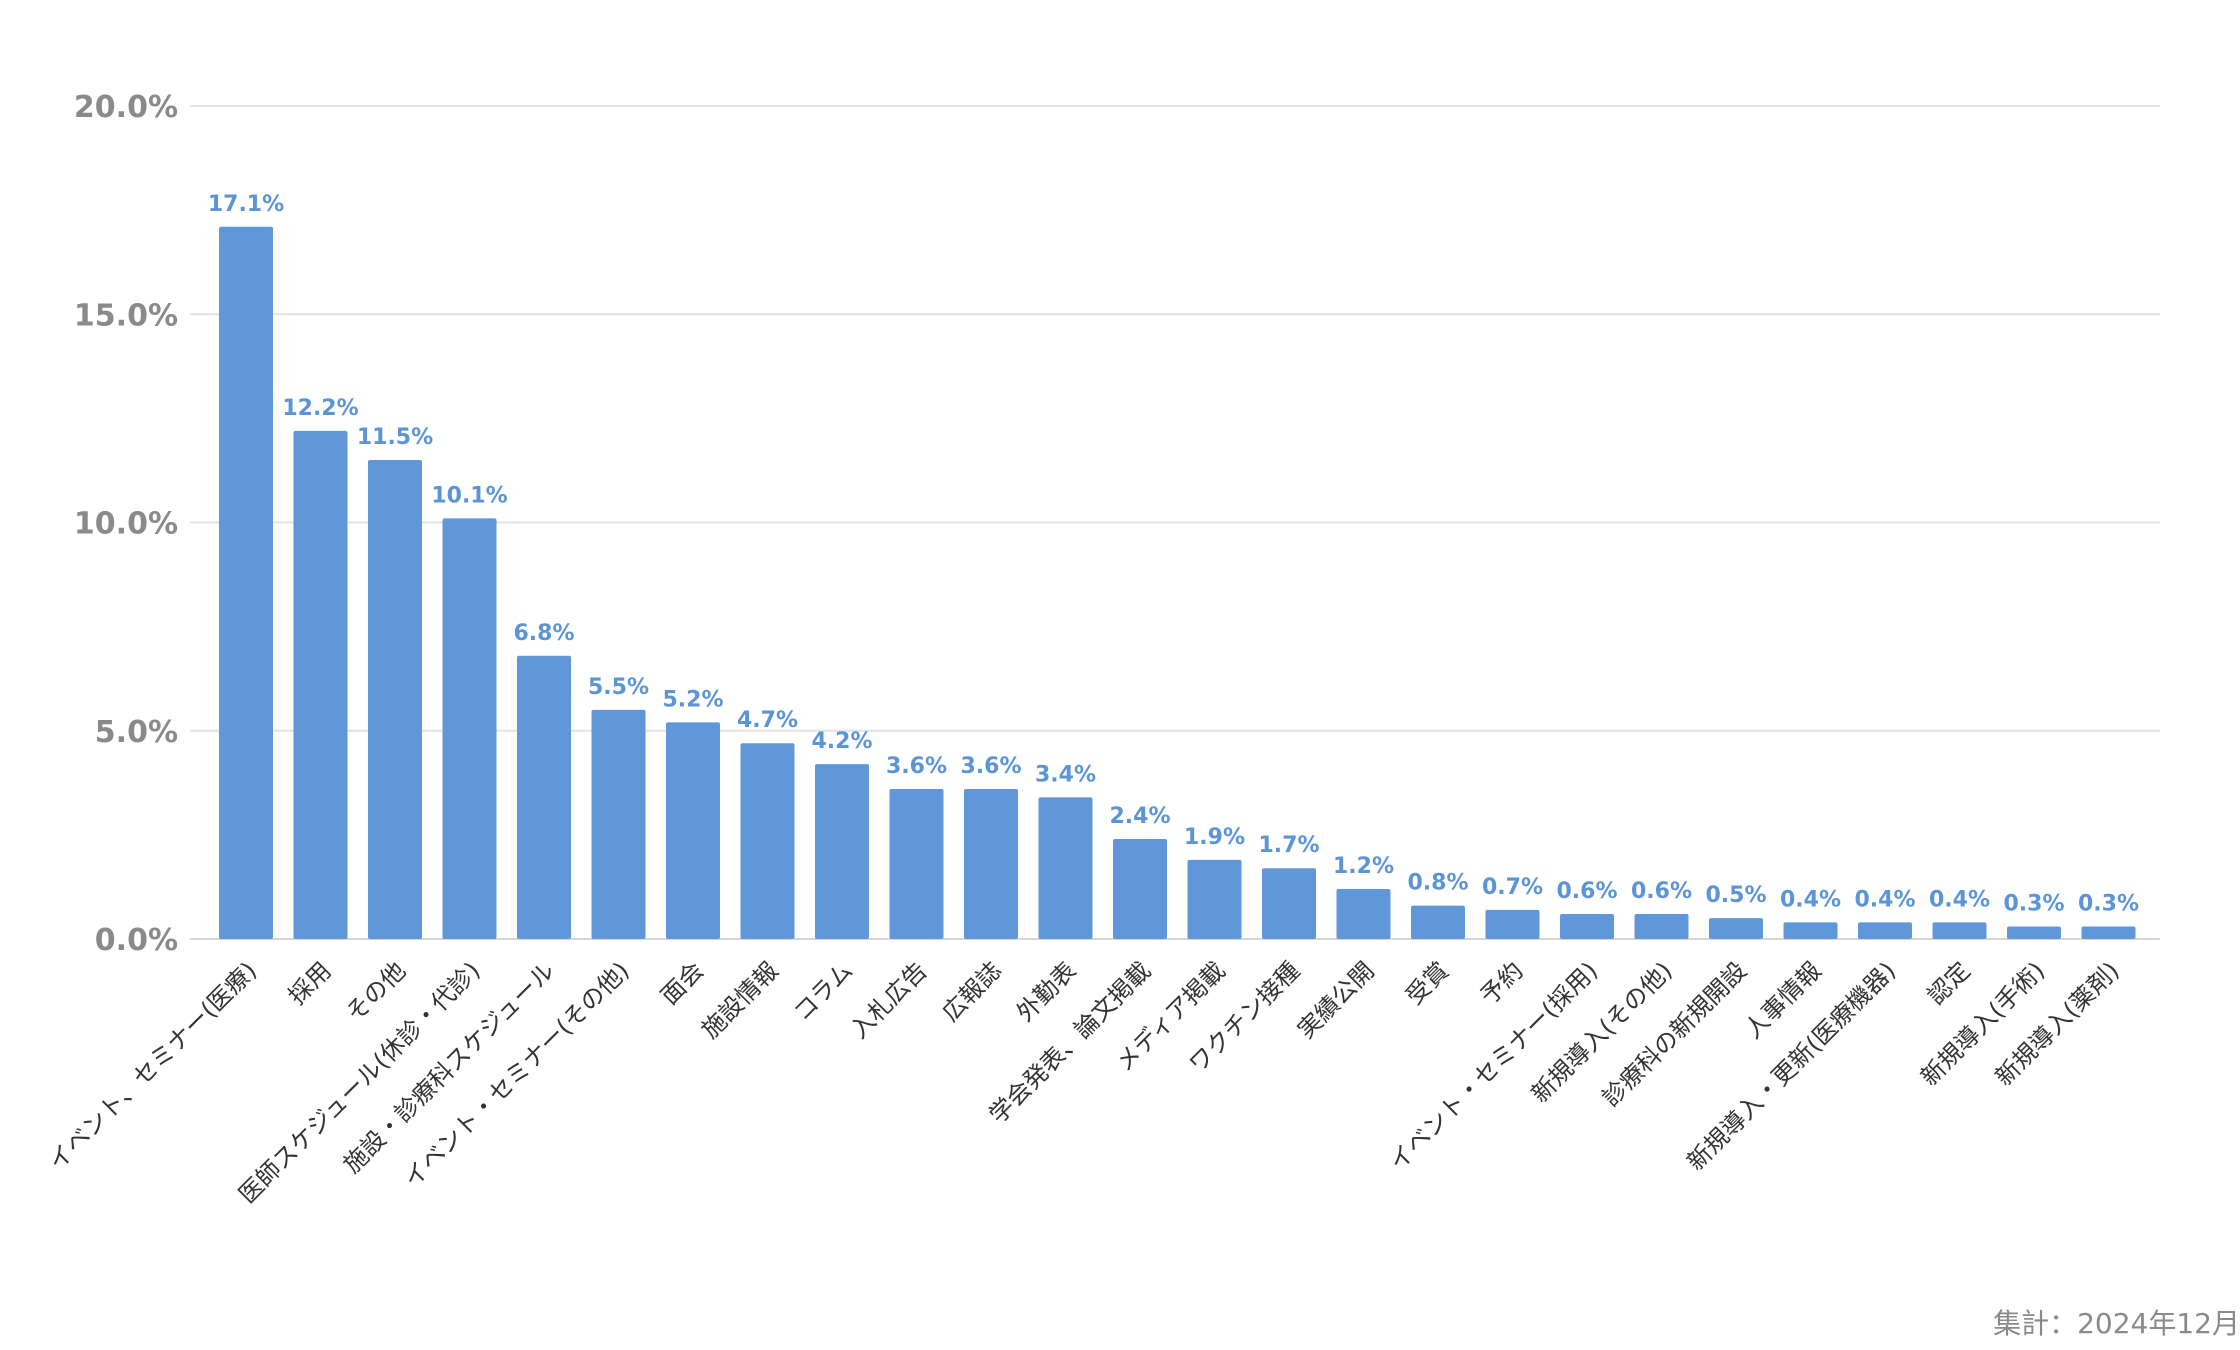 Image resolution: width=2240 pixels, height=1350 pixels. I want to click on data-label: 3.4%, so click(1065, 774).